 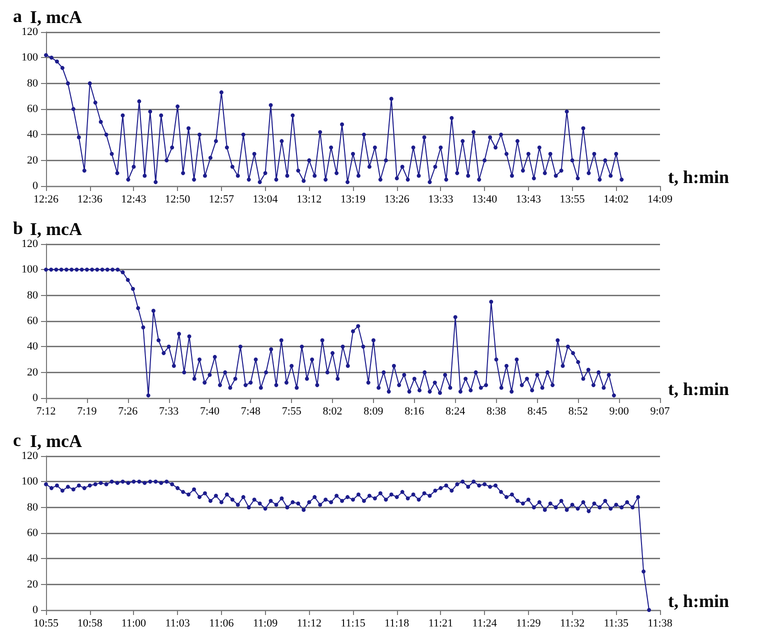 What do you see at coordinates (221, 200) in the screenshot?
I see `x-tick-label: 12:57` at bounding box center [221, 200].